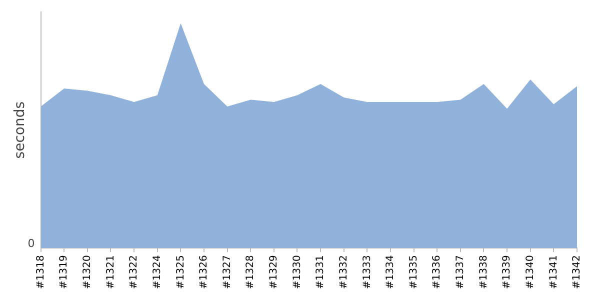 The height and width of the screenshot is (300, 600). Describe the element at coordinates (297, 272) in the screenshot. I see `x-tick-label: #1330` at that location.